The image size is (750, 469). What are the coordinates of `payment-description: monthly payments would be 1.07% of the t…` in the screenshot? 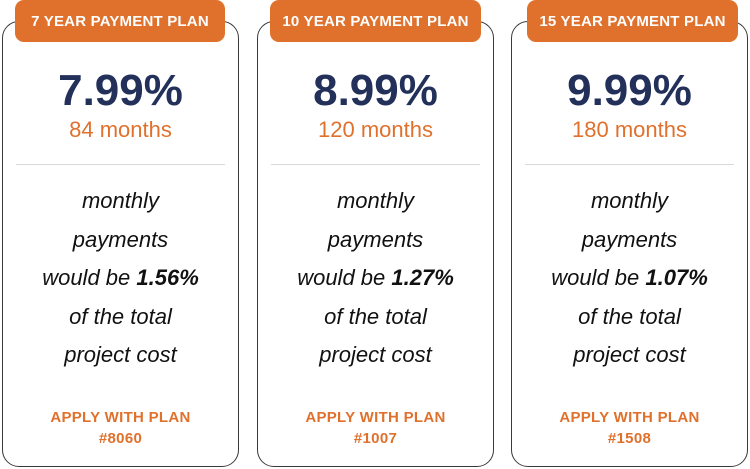 It's located at (629, 278).